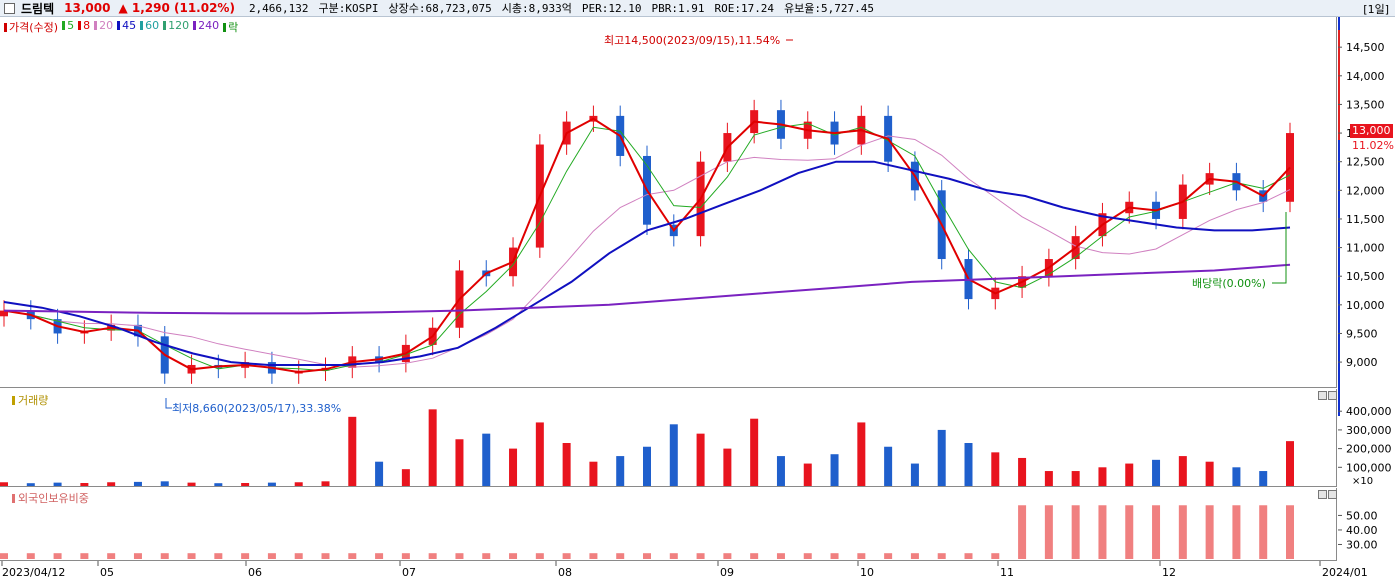 This screenshot has height=579, width=1395. Describe the element at coordinates (1362, 515) in the screenshot. I see `foreign-tick-label: 50.00` at that location.